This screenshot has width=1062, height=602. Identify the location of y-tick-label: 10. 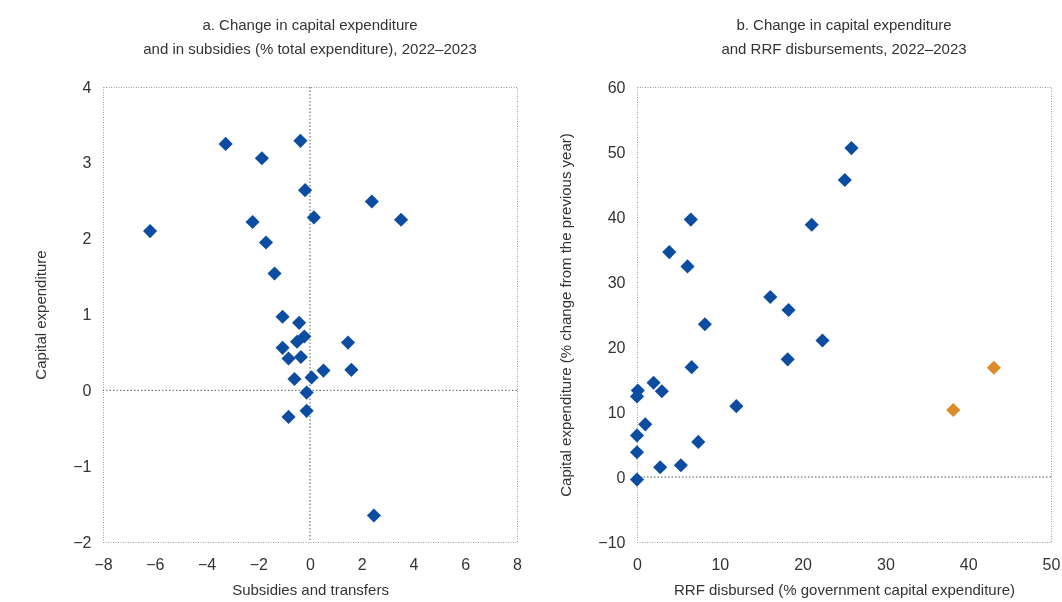
(616, 412).